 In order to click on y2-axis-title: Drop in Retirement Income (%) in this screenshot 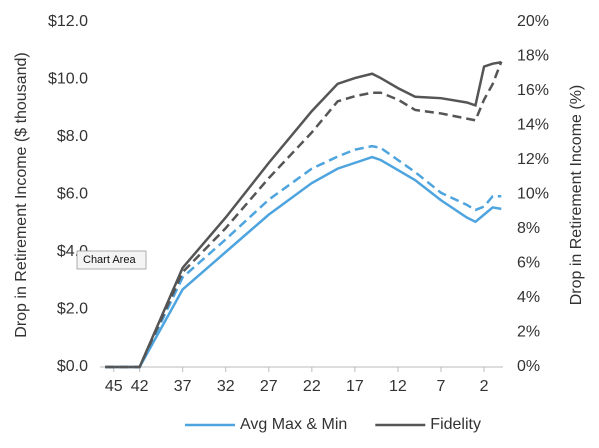, I will do `click(576, 195)`.